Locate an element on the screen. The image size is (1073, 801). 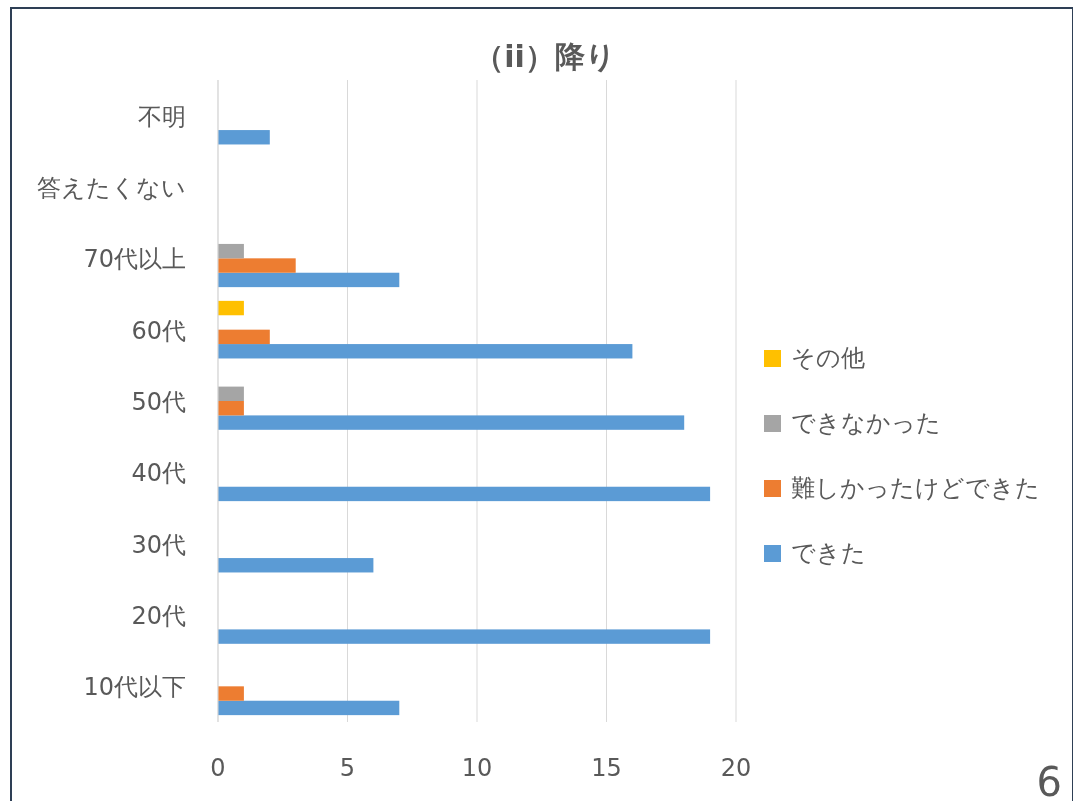
y-tick-label: 50代 is located at coordinates (158, 402).